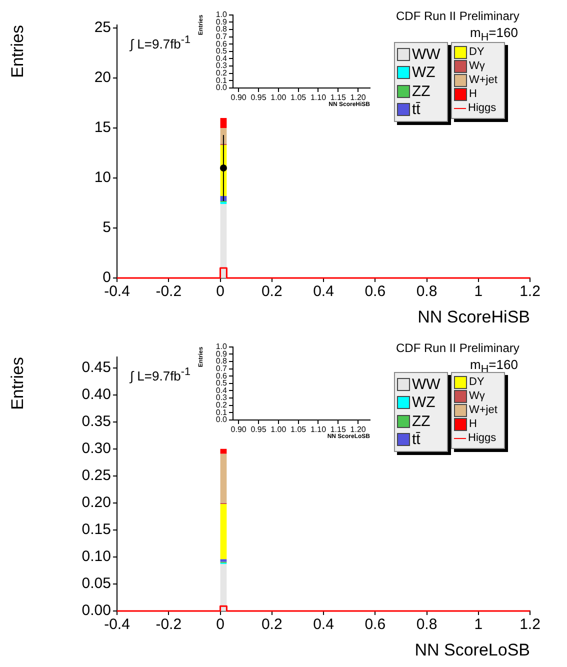 Image resolution: width=567 pixels, height=667 pixels. What do you see at coordinates (102, 127) in the screenshot?
I see `y-tick-label: 15` at bounding box center [102, 127].